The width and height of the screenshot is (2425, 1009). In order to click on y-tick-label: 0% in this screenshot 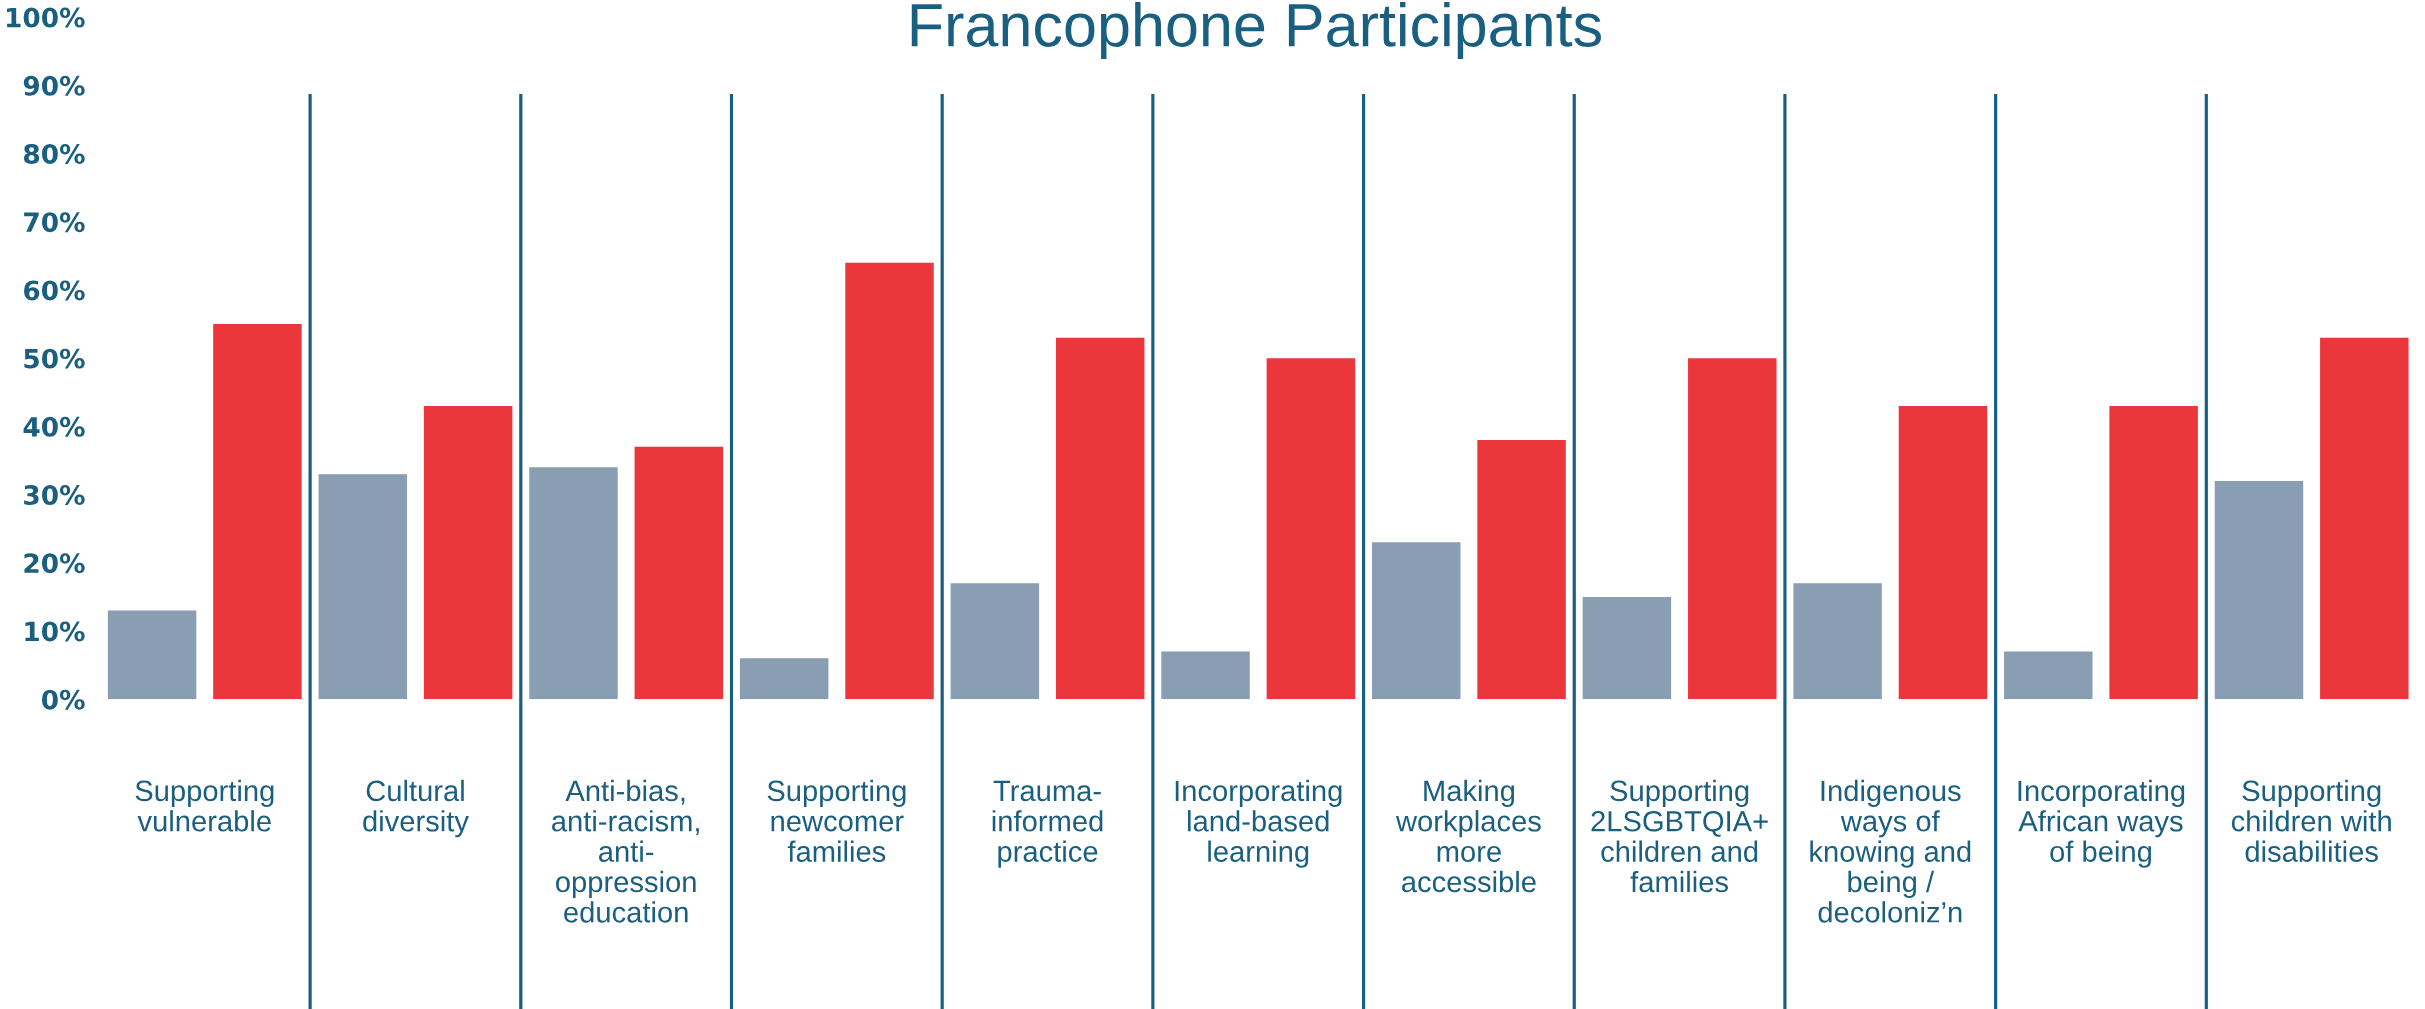, I will do `click(63, 699)`.